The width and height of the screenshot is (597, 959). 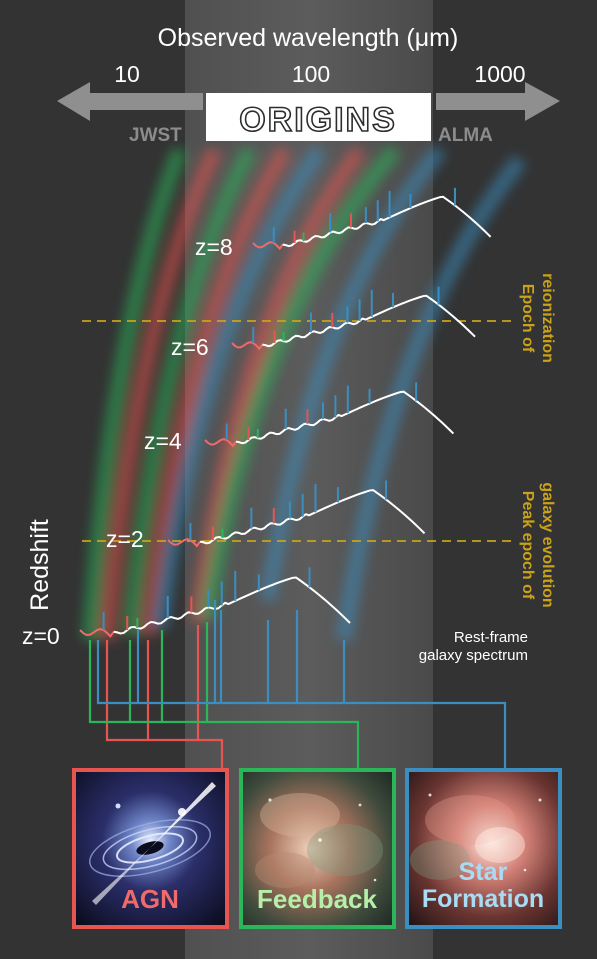 I want to click on sf-connector-a, so click(x=301, y=705).